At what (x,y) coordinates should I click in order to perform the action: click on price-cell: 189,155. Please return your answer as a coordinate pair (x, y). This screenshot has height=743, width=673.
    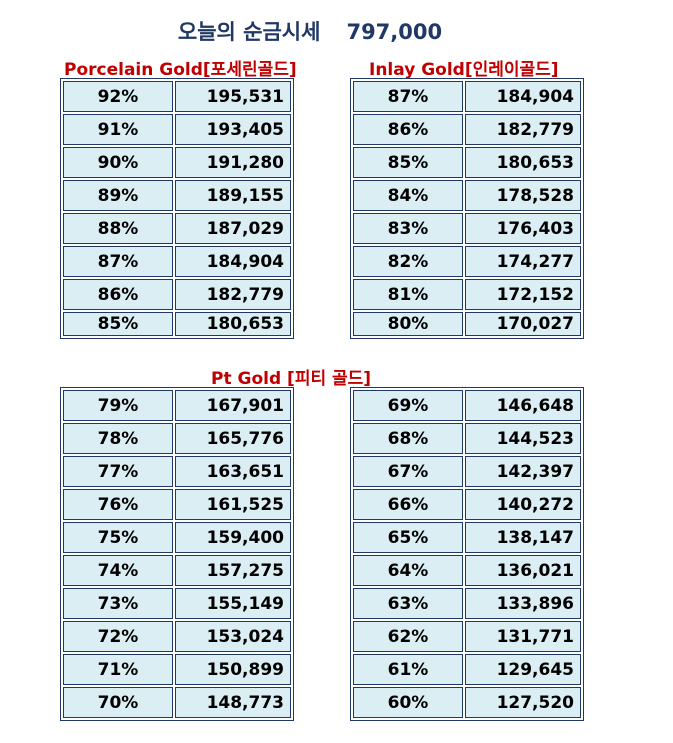
    Looking at the image, I should click on (233, 195).